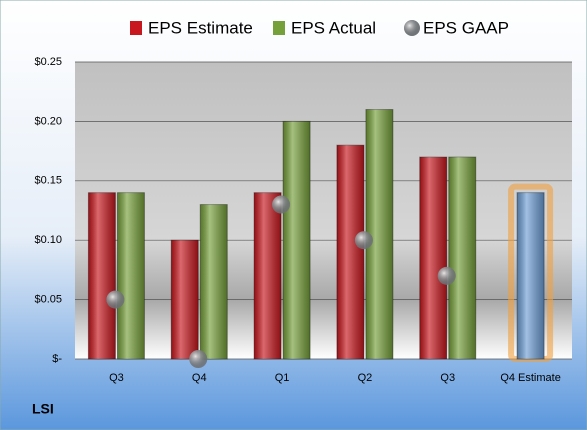 The image size is (587, 430). Describe the element at coordinates (199, 378) in the screenshot. I see `x-tick-label: Q4` at that location.